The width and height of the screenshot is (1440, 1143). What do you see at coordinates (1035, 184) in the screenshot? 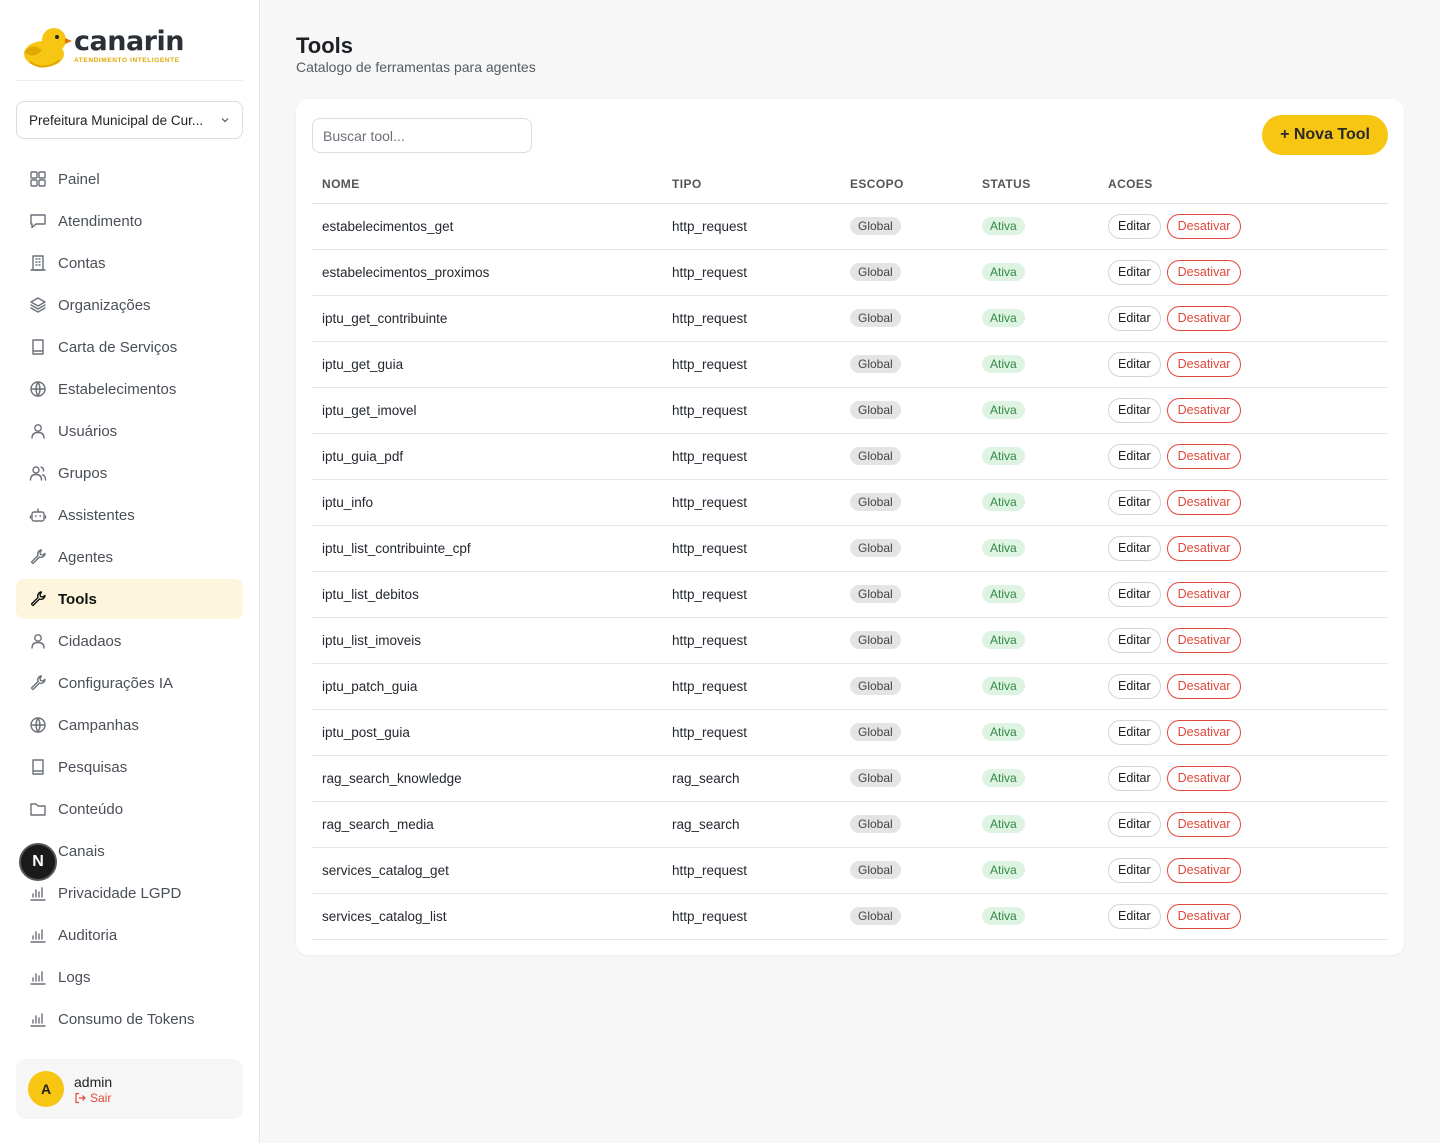
I see `column-header-status: STATUS` at bounding box center [1035, 184].